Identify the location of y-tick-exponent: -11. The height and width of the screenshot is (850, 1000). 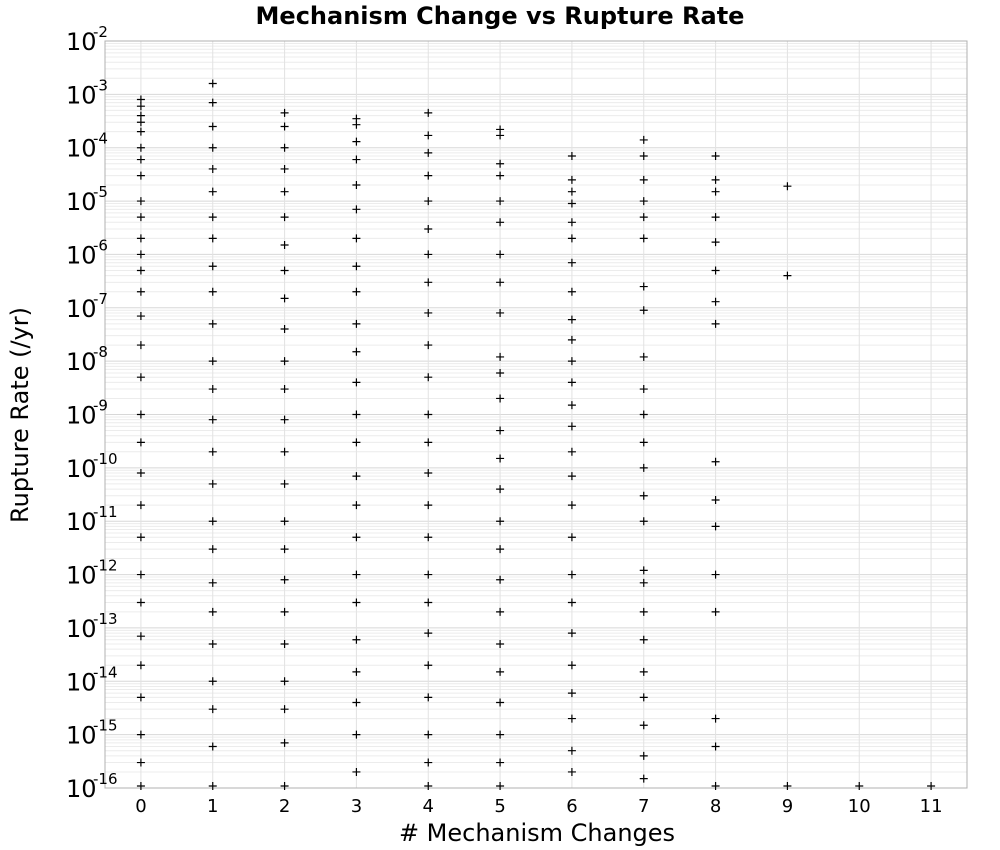
(105, 512).